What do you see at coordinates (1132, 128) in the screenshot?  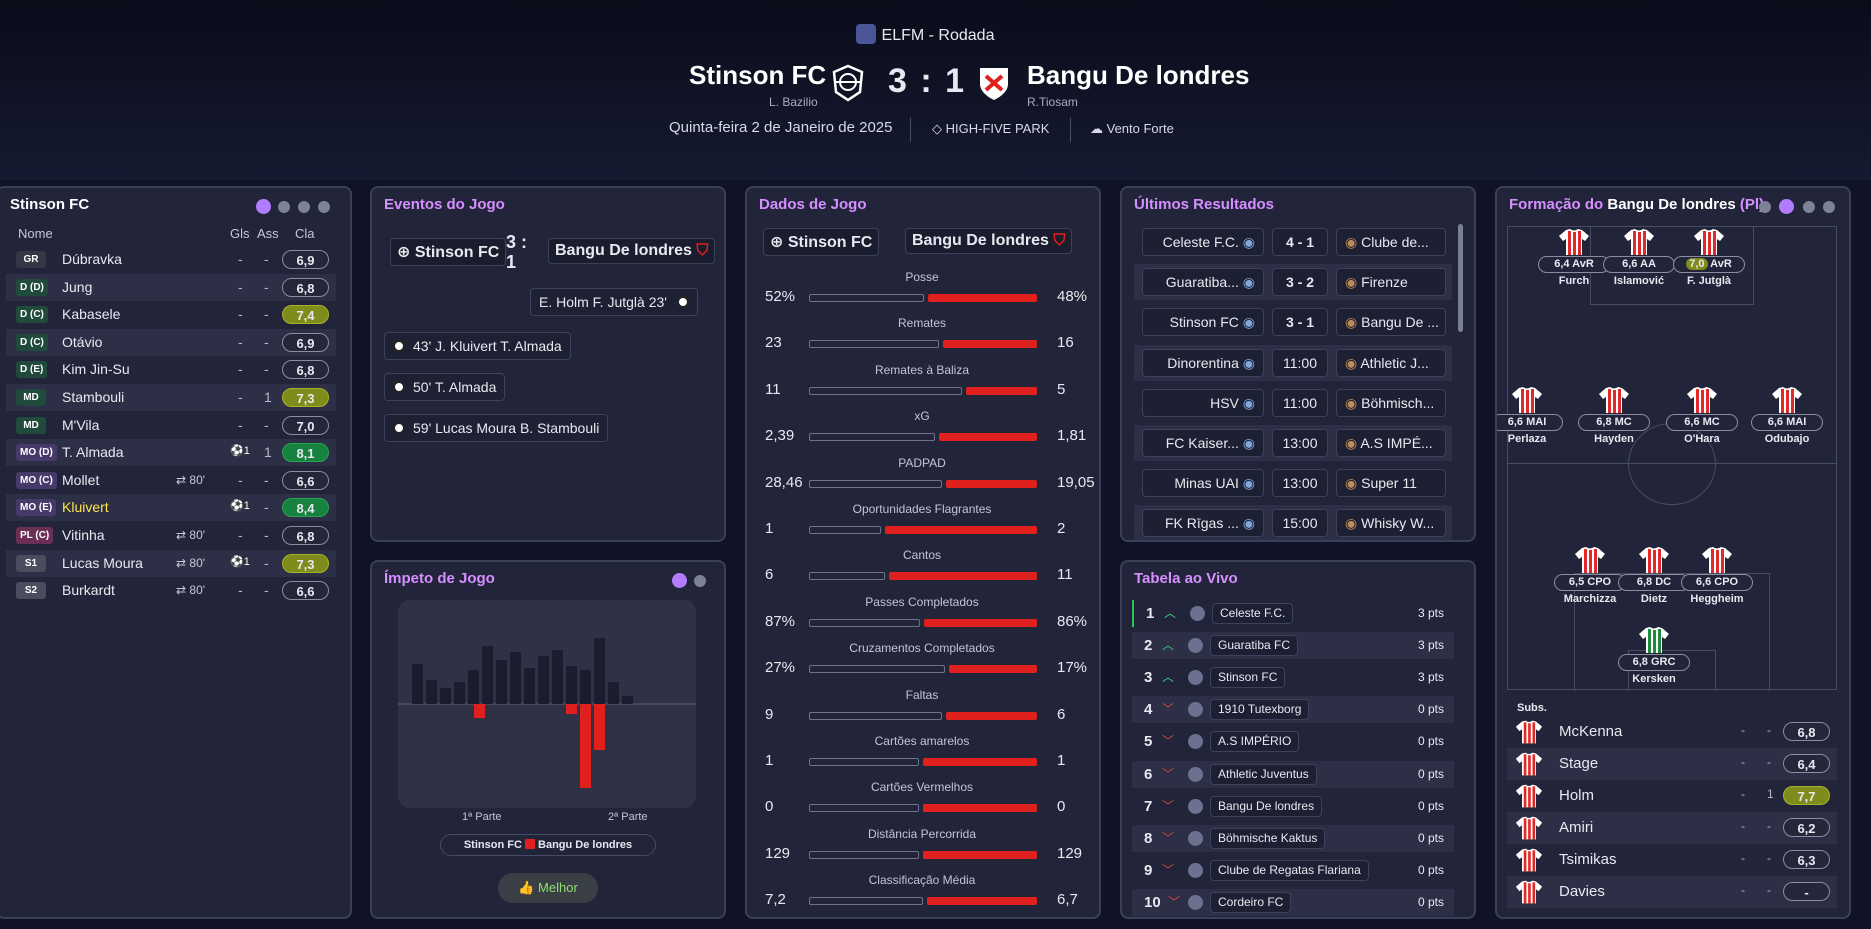 I see `weather: ☁ Vento Forte` at bounding box center [1132, 128].